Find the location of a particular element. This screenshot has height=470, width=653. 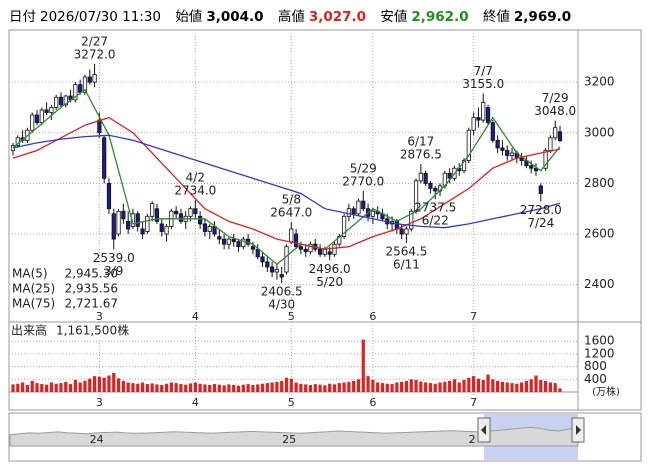

annotation-value: 3272.0 is located at coordinates (95, 54).